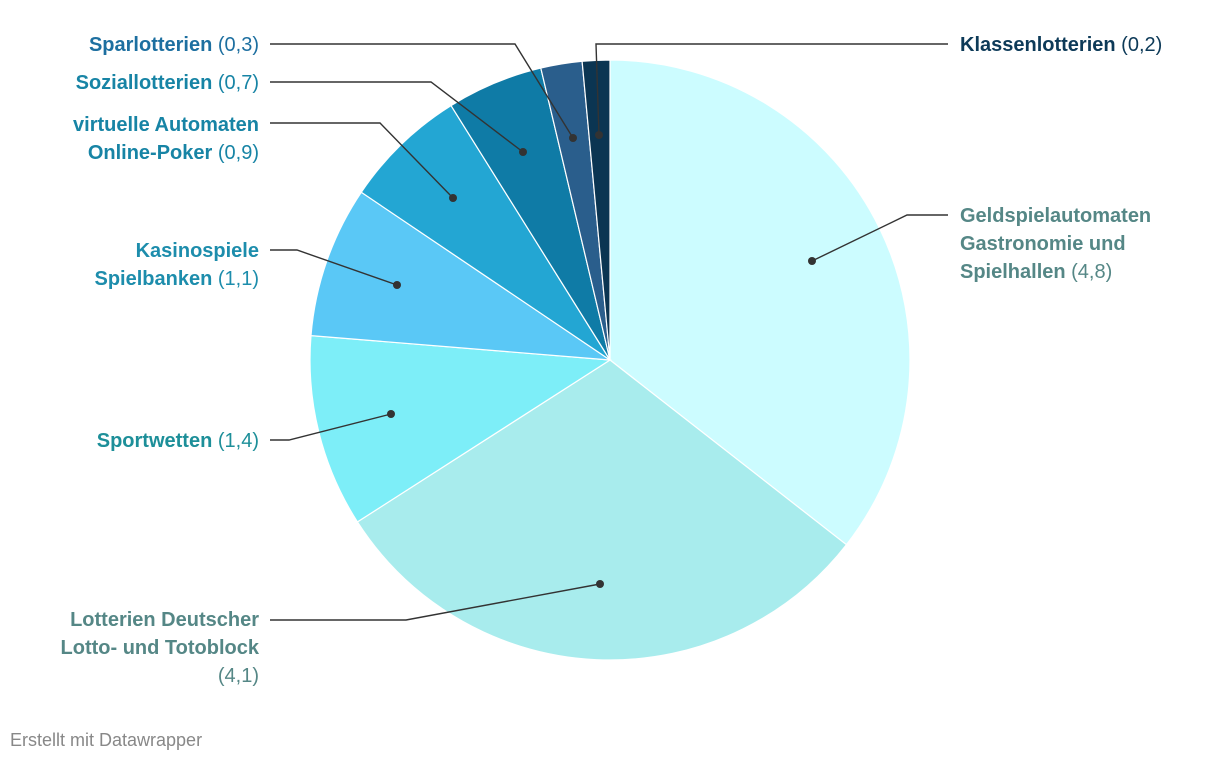 This screenshot has height=766, width=1220. What do you see at coordinates (235, 45) in the screenshot?
I see `slice-label-value: (0,3)` at bounding box center [235, 45].